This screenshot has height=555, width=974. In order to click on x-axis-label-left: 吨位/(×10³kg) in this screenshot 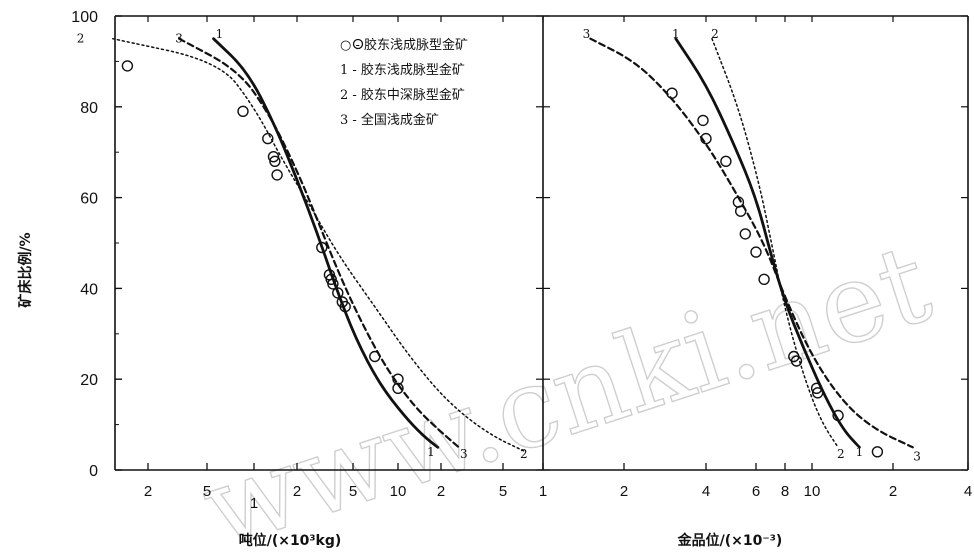, I will do `click(290, 540)`.